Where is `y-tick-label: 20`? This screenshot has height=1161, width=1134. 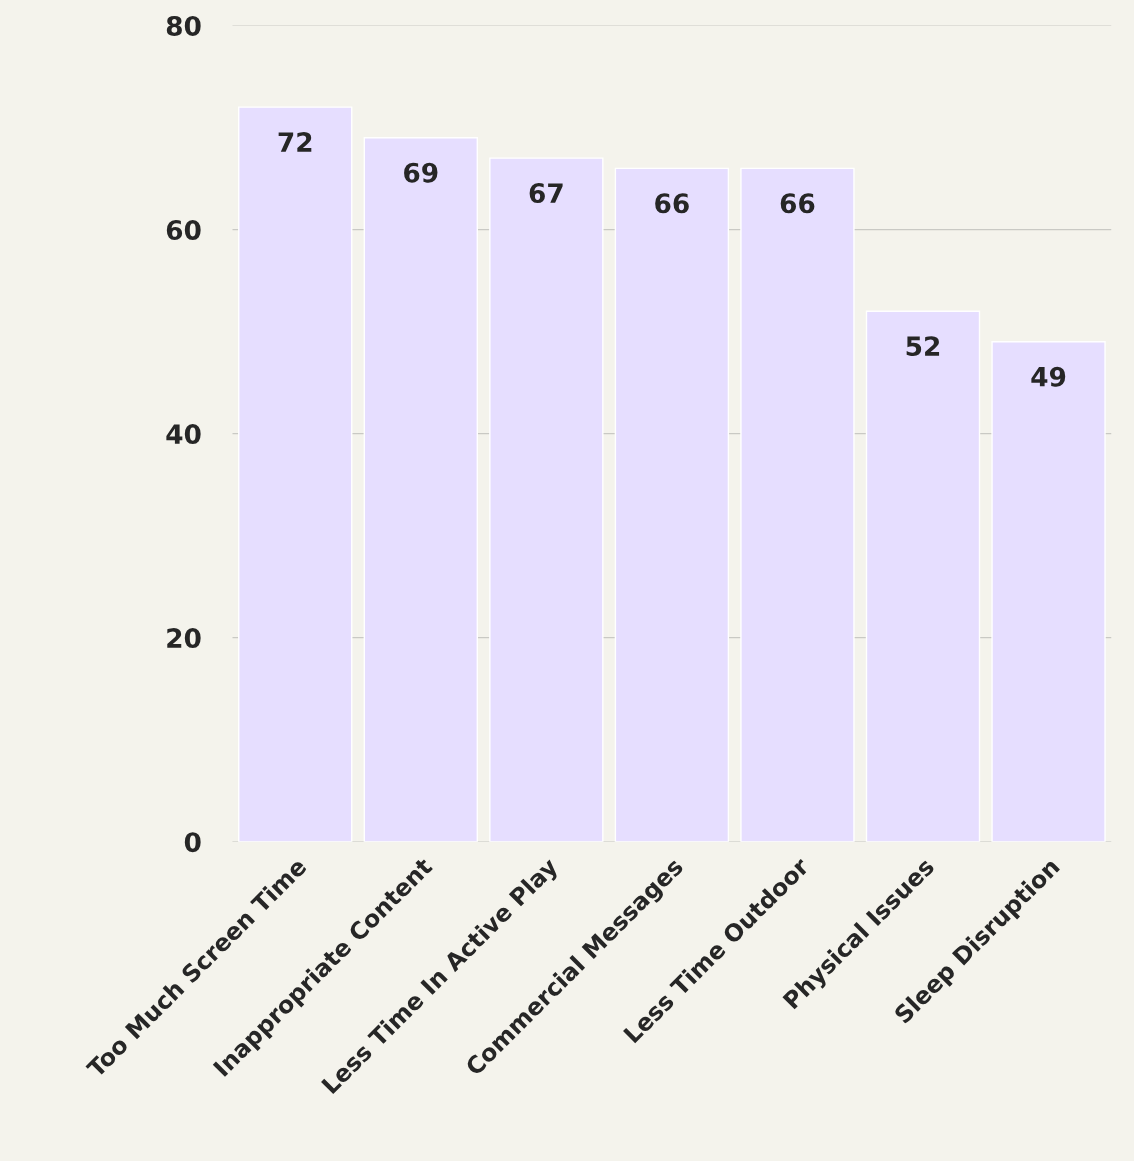
y-tick-label: 20 is located at coordinates (184, 638).